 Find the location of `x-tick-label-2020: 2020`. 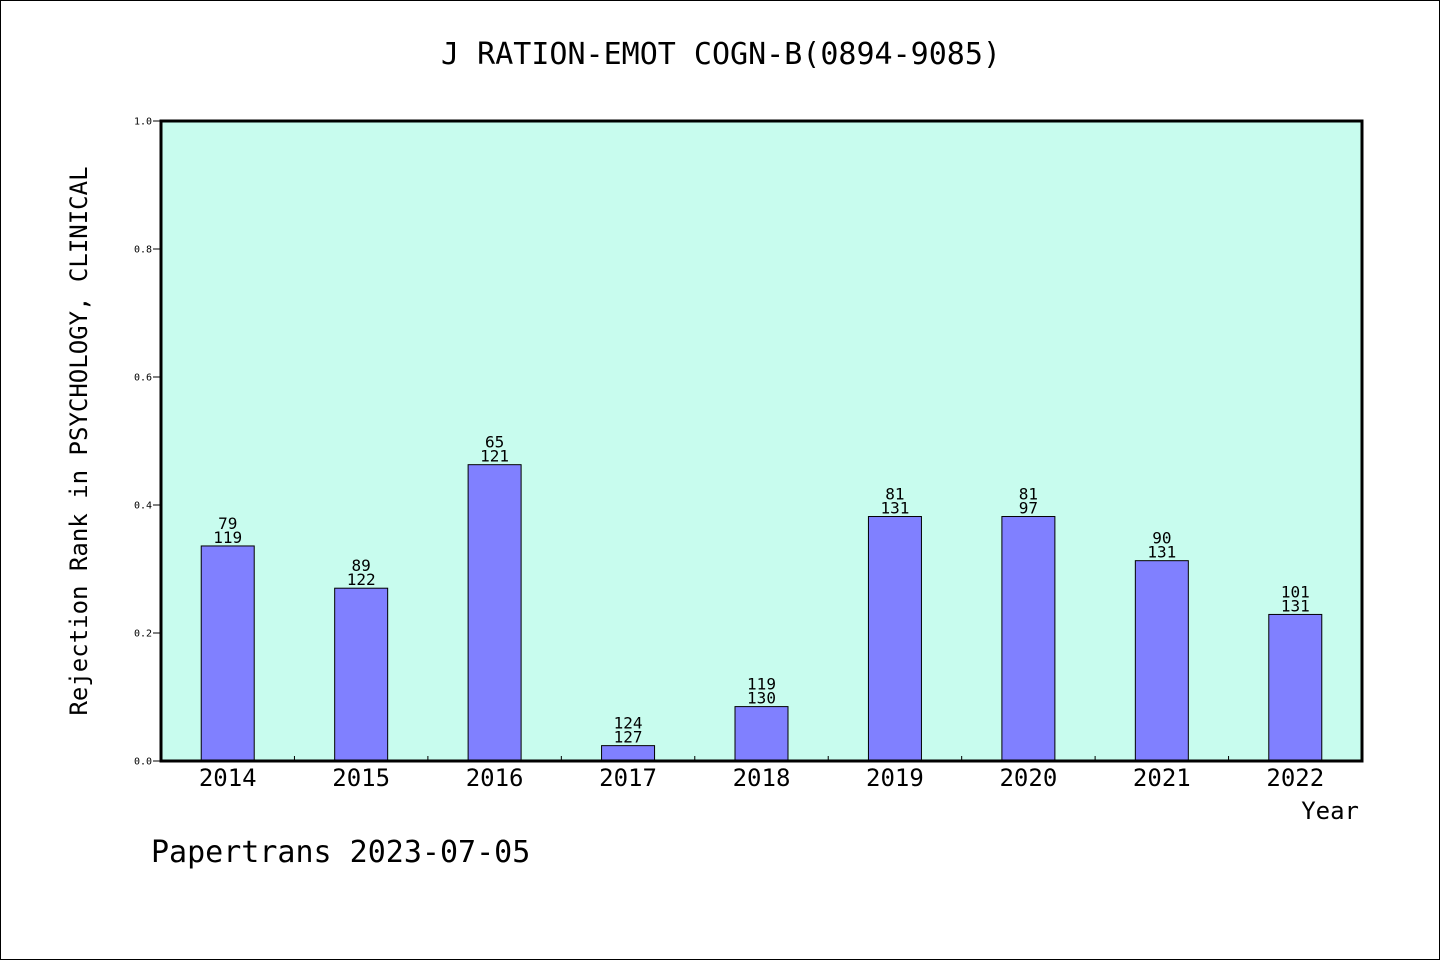

x-tick-label-2020: 2020 is located at coordinates (1028, 778).